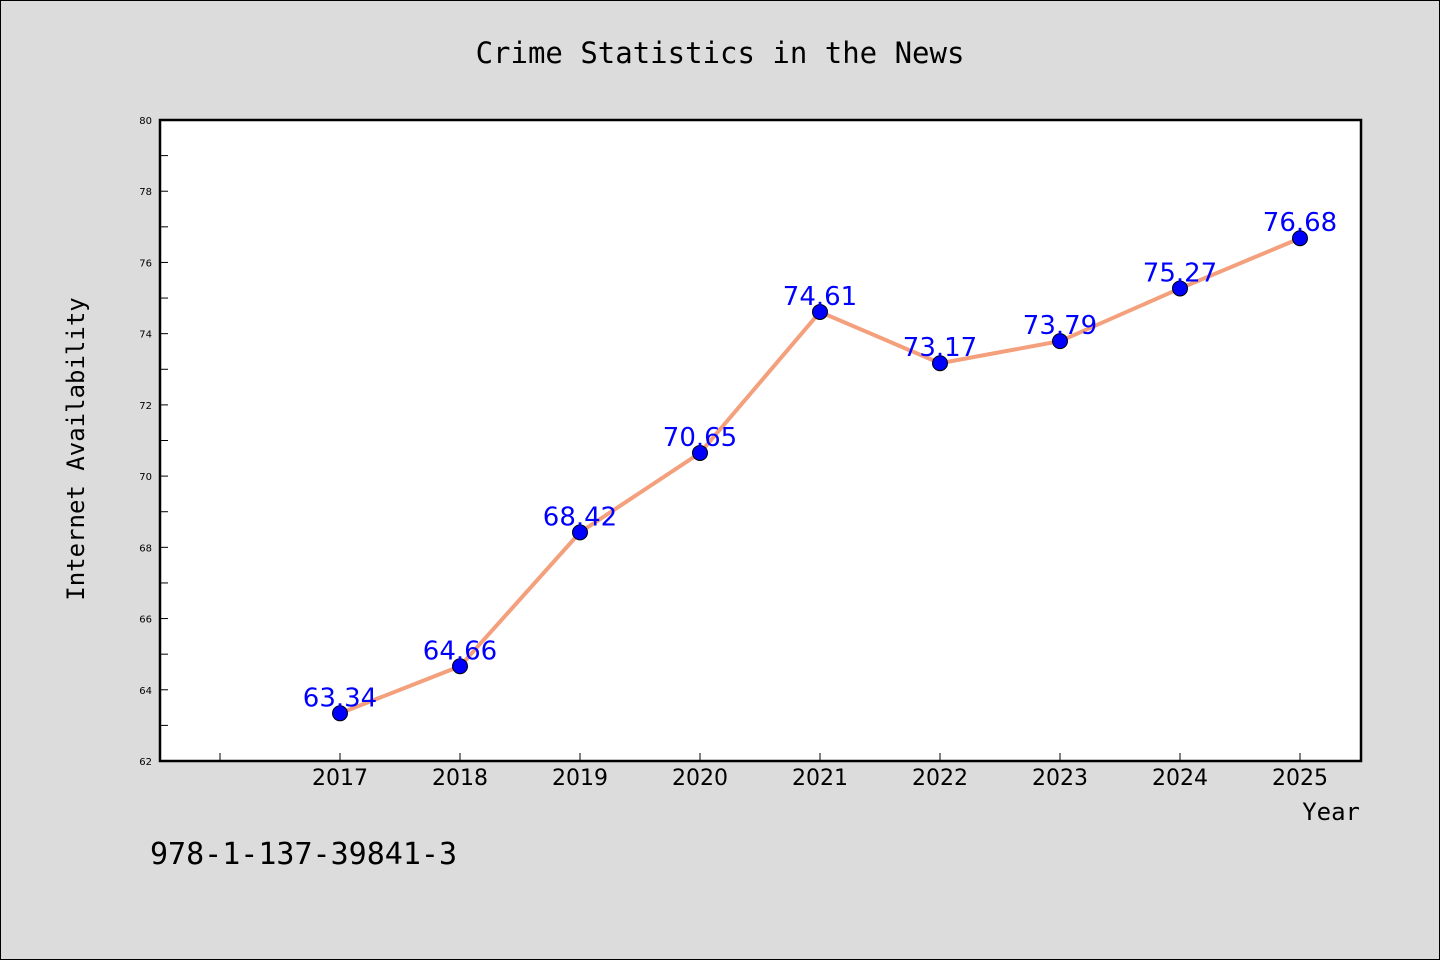 The height and width of the screenshot is (960, 1440). I want to click on y-tick-label: 62, so click(145, 762).